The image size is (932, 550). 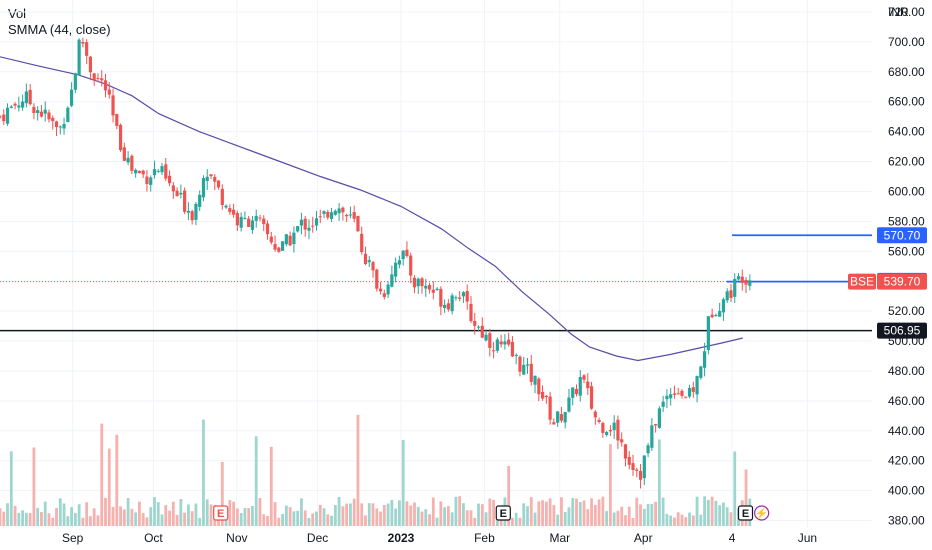 What do you see at coordinates (906, 311) in the screenshot?
I see `y-tick-label: 520.00` at bounding box center [906, 311].